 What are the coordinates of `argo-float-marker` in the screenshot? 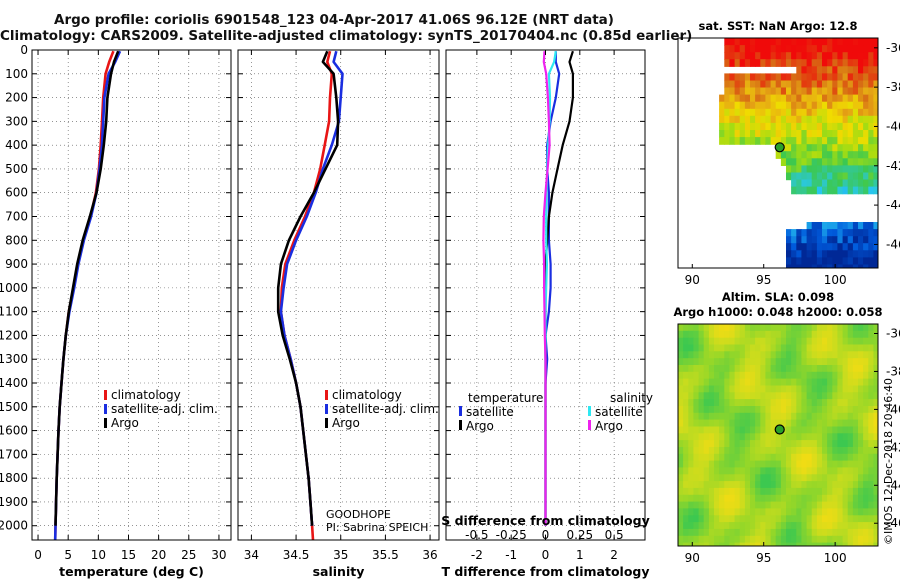 It's located at (779, 429).